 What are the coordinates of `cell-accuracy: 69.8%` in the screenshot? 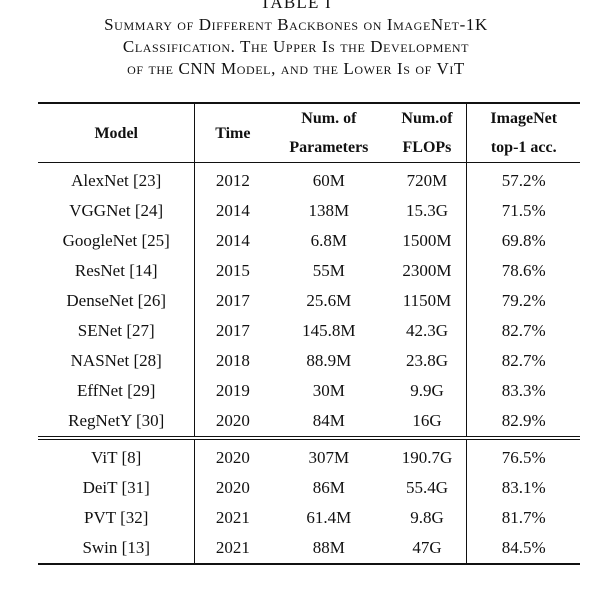 It's located at (523, 240).